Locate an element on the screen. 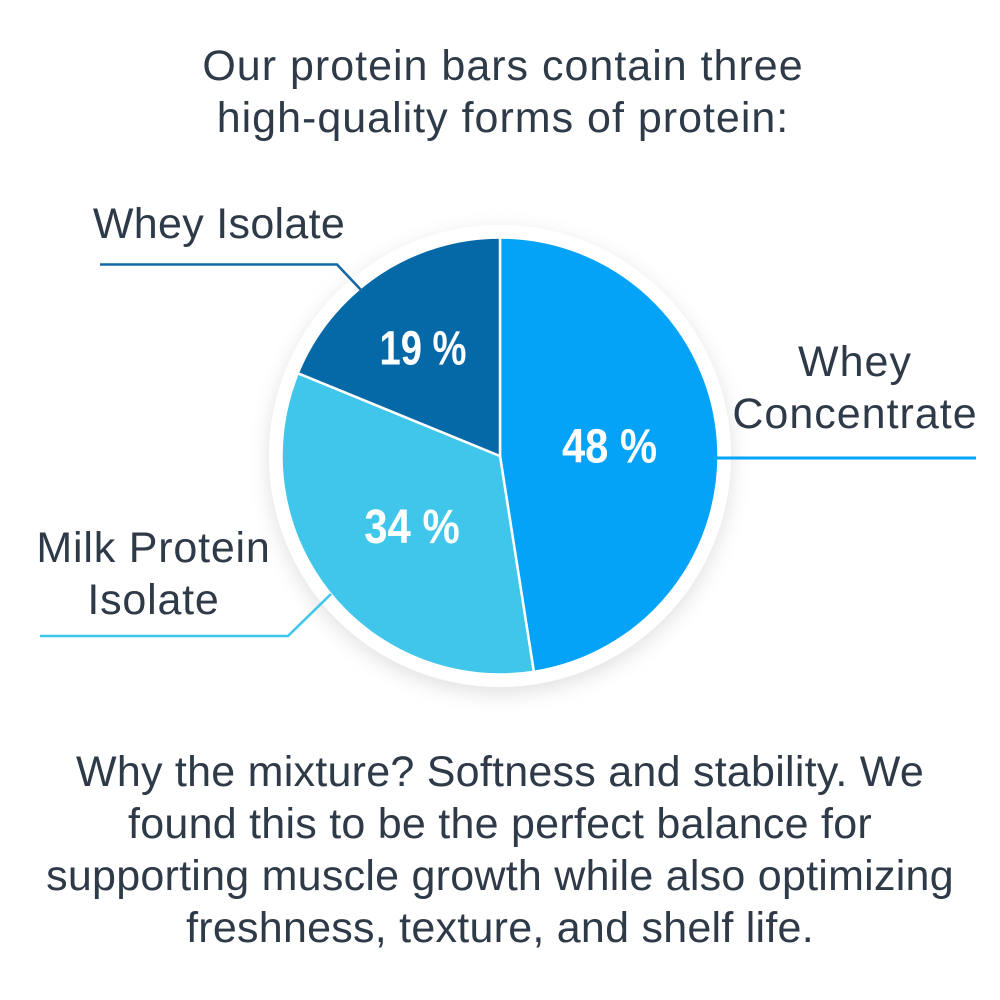  svg-text: 19 % is located at coordinates (423, 349).